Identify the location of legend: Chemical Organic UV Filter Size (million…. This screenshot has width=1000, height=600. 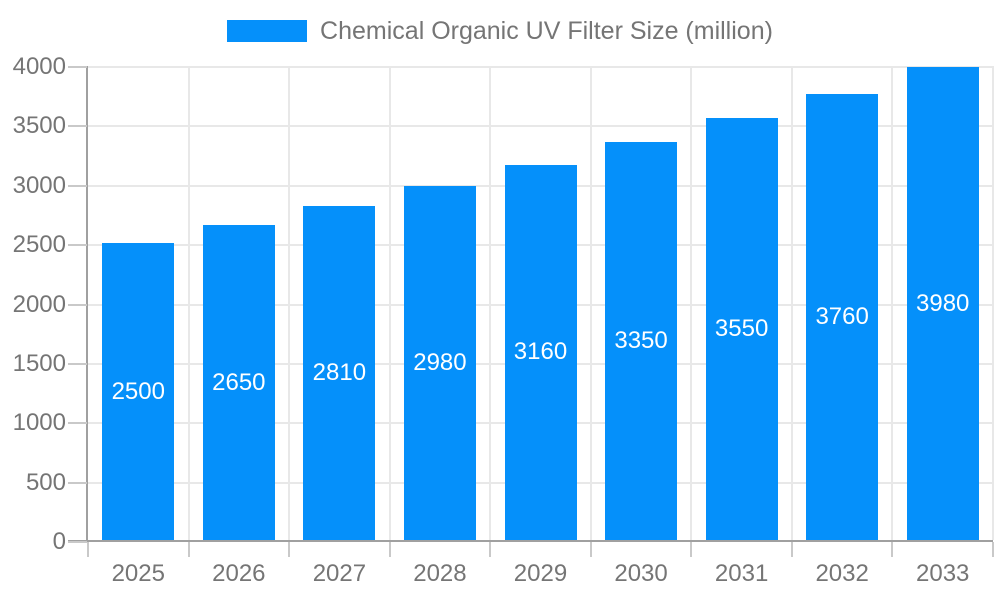
(500, 31).